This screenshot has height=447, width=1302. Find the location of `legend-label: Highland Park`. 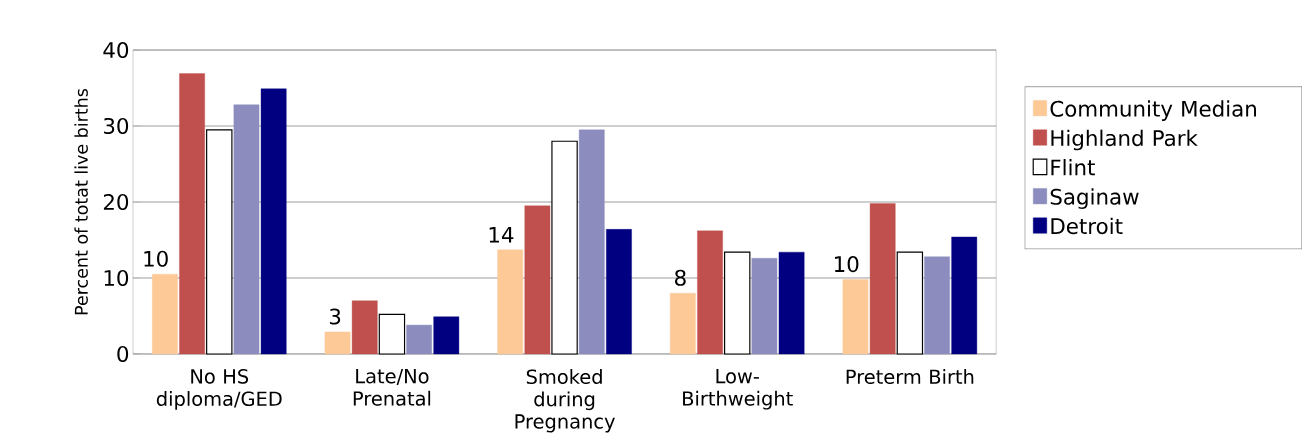

legend-label: Highland Park is located at coordinates (1124, 140).